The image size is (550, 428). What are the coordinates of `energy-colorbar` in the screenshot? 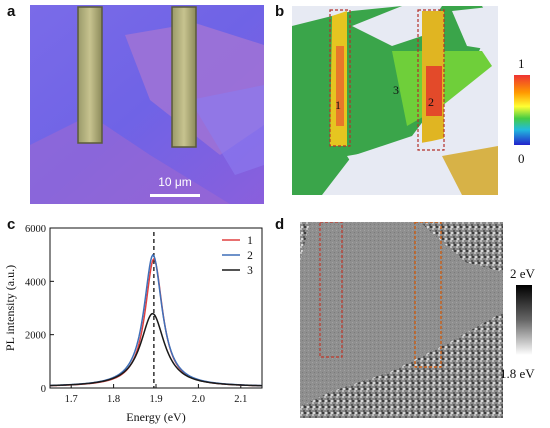 It's located at (524, 320).